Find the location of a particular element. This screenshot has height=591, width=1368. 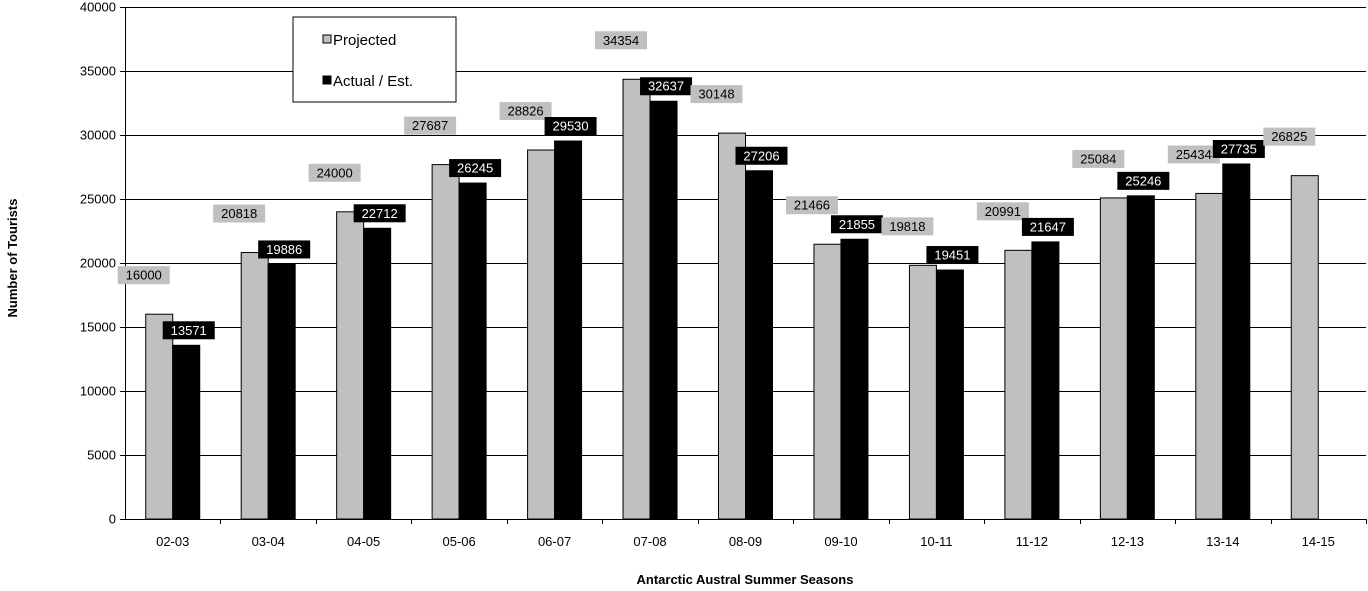

data-label-actual: 21647 is located at coordinates (1048, 226).